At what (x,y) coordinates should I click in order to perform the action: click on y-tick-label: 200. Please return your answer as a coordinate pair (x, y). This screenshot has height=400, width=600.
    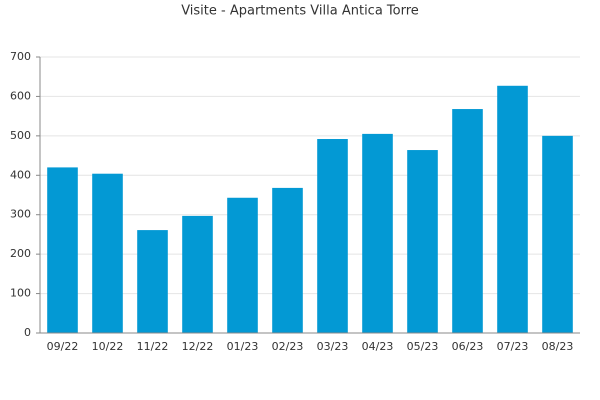
    Looking at the image, I should click on (20, 253).